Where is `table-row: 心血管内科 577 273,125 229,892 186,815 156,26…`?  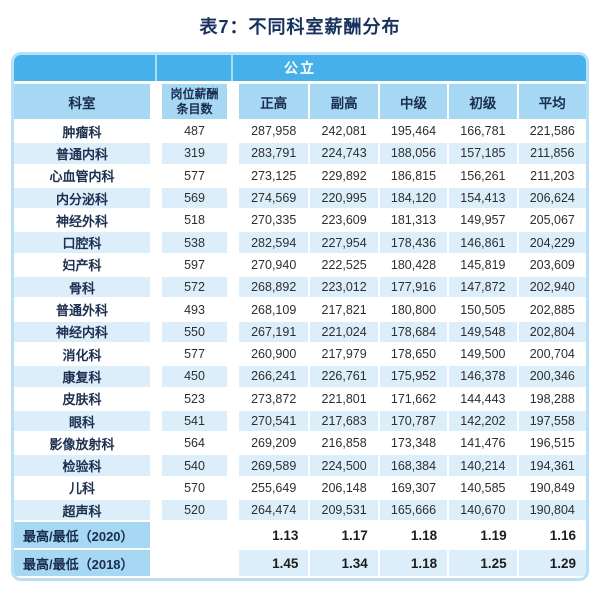 table-row: 心血管内科 577 273,125 229,892 186,815 156,26… is located at coordinates (300, 176).